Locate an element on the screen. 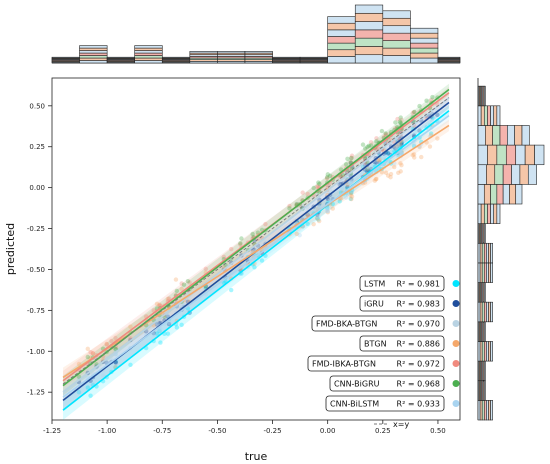 This screenshot has height=464, width=550. legend-label: FMD-IBKA-BTGN is located at coordinates (344, 364).